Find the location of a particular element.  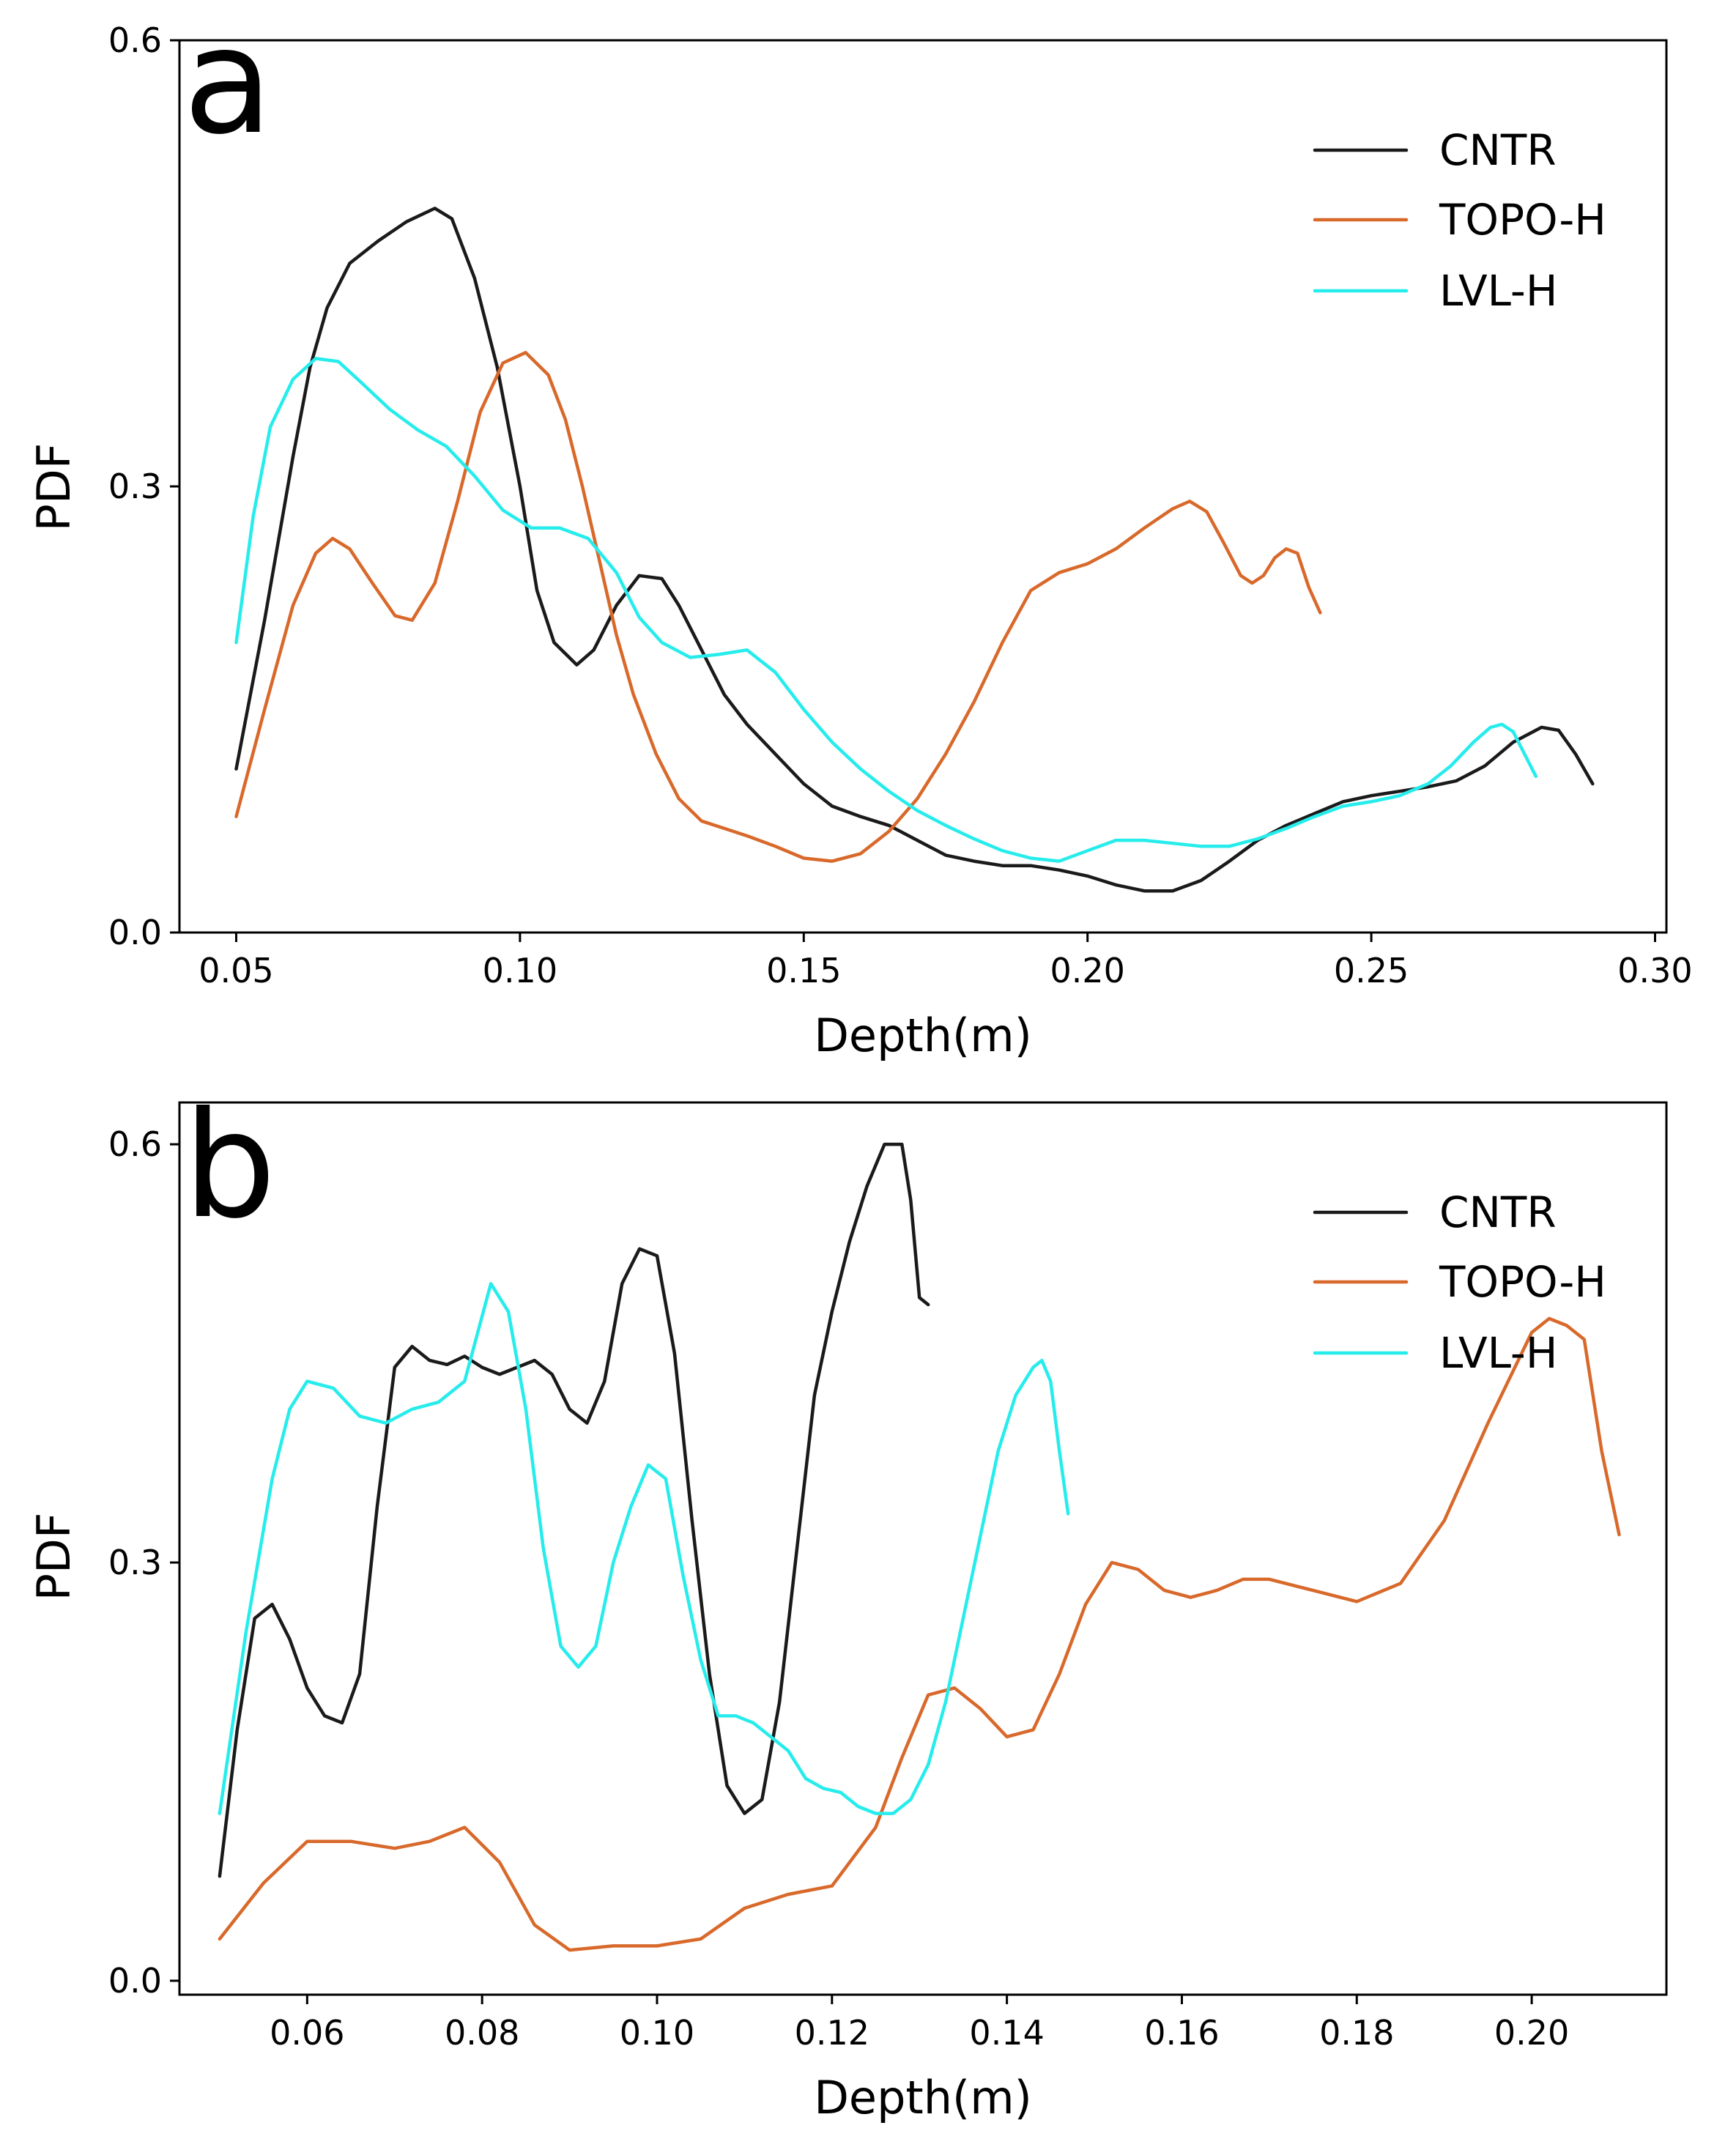

panel-b-x-tick-label: 0.12 is located at coordinates (832, 2033).